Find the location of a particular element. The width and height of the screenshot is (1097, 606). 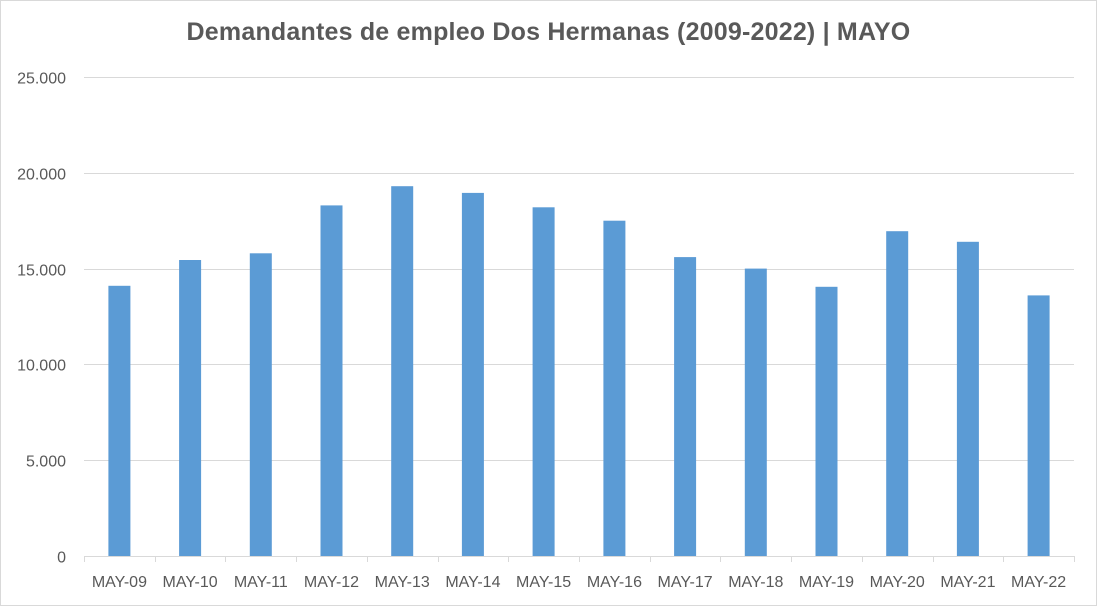

y-tick-label: 20.000 is located at coordinates (41, 175).